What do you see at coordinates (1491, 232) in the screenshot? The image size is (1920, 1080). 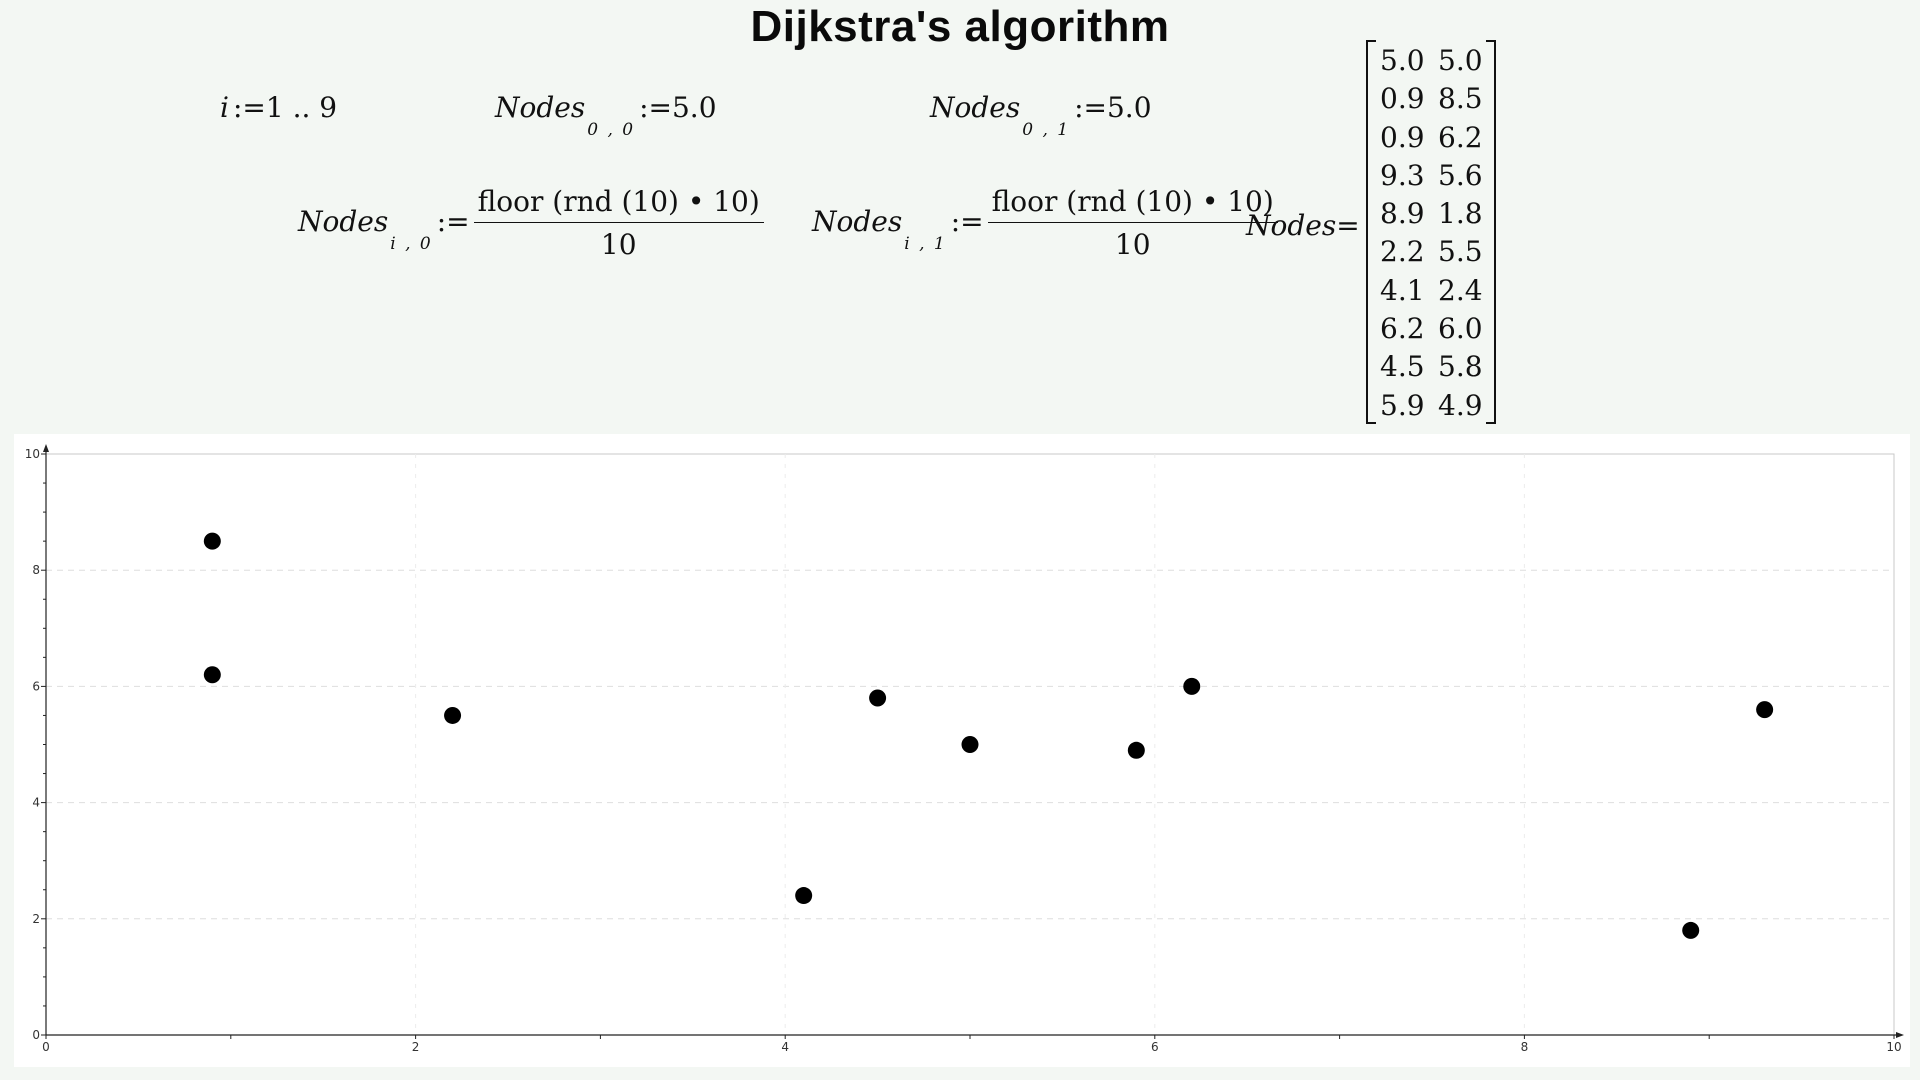 I see `matrix-right-bracket` at bounding box center [1491, 232].